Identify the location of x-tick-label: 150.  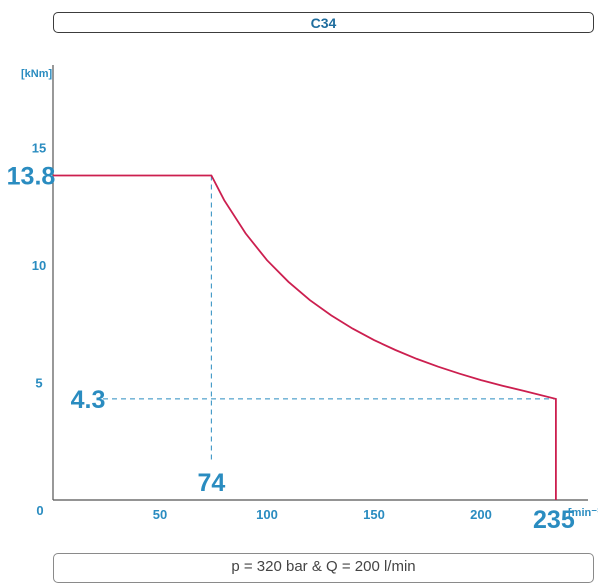
(374, 514).